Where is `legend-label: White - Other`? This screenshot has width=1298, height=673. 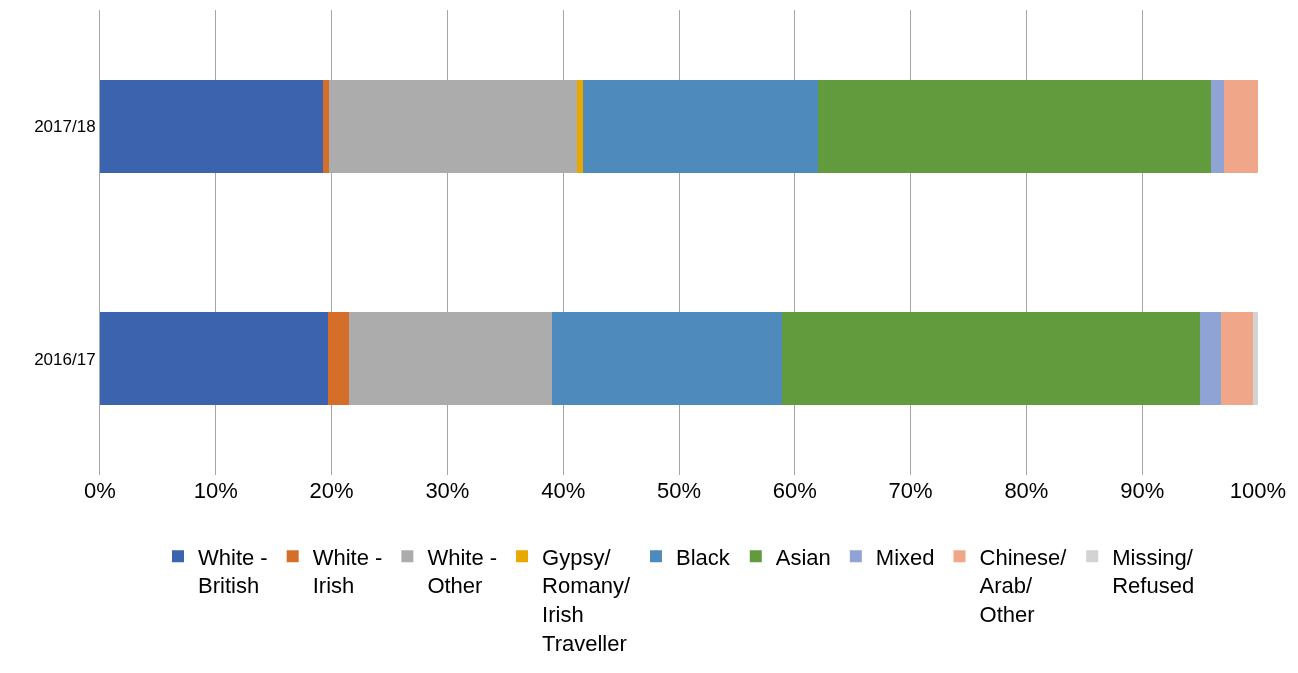
legend-label: White - Other is located at coordinates (462, 571).